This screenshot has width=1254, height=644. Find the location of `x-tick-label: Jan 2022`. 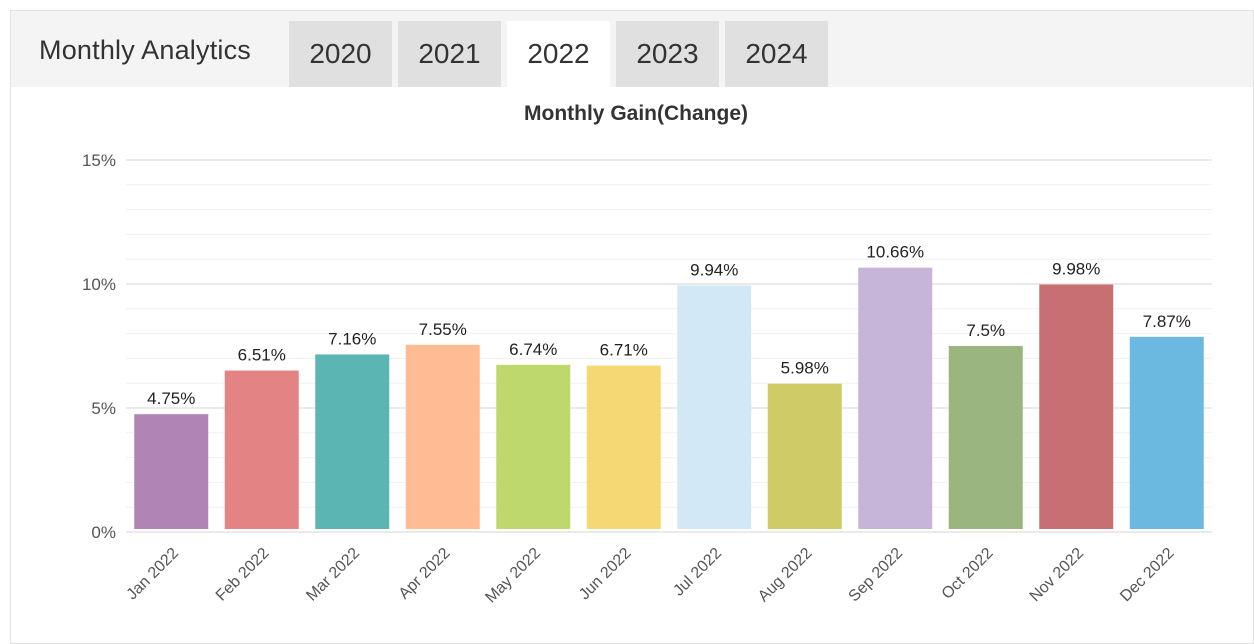

x-tick-label: Jan 2022 is located at coordinates (152, 574).